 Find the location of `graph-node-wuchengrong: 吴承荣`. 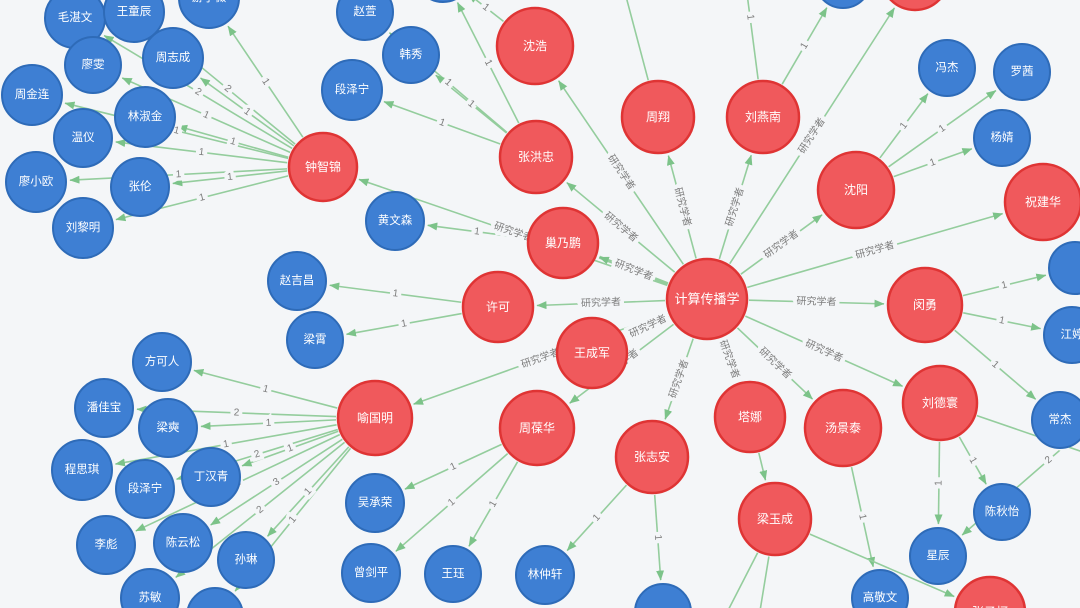

graph-node-wuchengrong: 吴承荣 is located at coordinates (375, 503).